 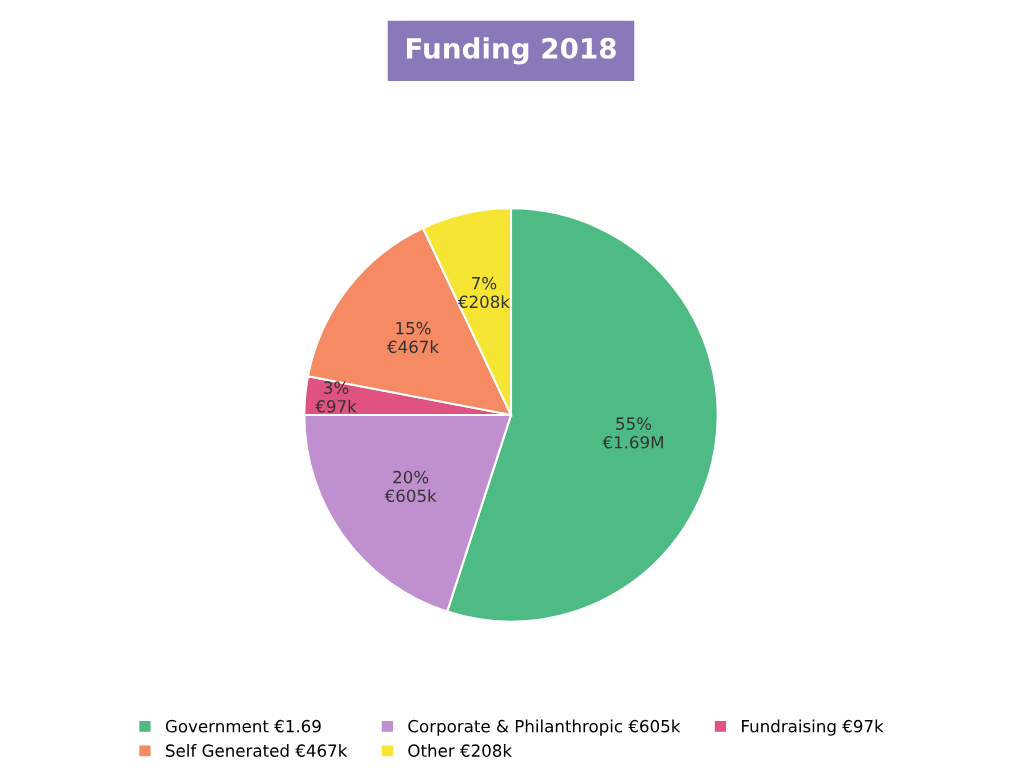 What do you see at coordinates (412, 337) in the screenshot?
I see `data-label: 15% €467k` at bounding box center [412, 337].